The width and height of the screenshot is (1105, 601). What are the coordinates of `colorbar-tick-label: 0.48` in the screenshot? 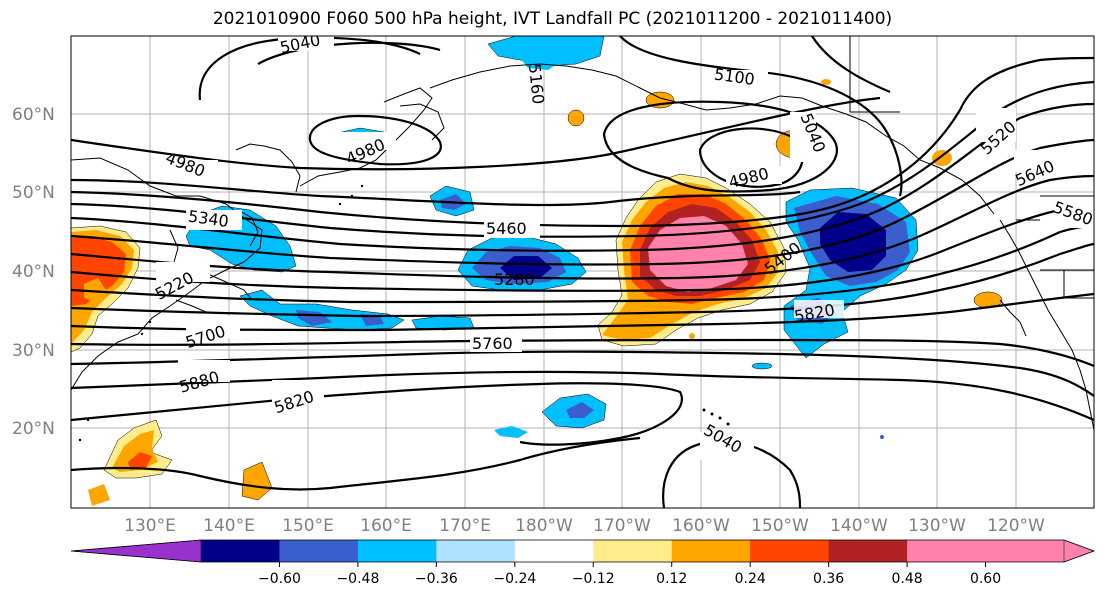 It's located at (907, 579).